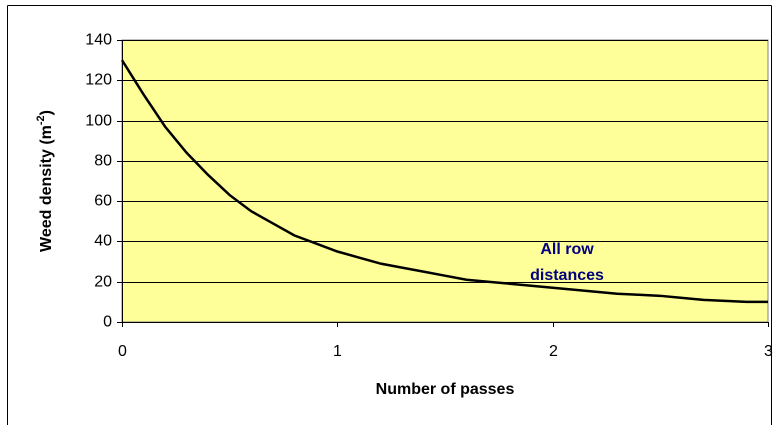 The width and height of the screenshot is (779, 425). Describe the element at coordinates (567, 275) in the screenshot. I see `annotation: distances` at that location.